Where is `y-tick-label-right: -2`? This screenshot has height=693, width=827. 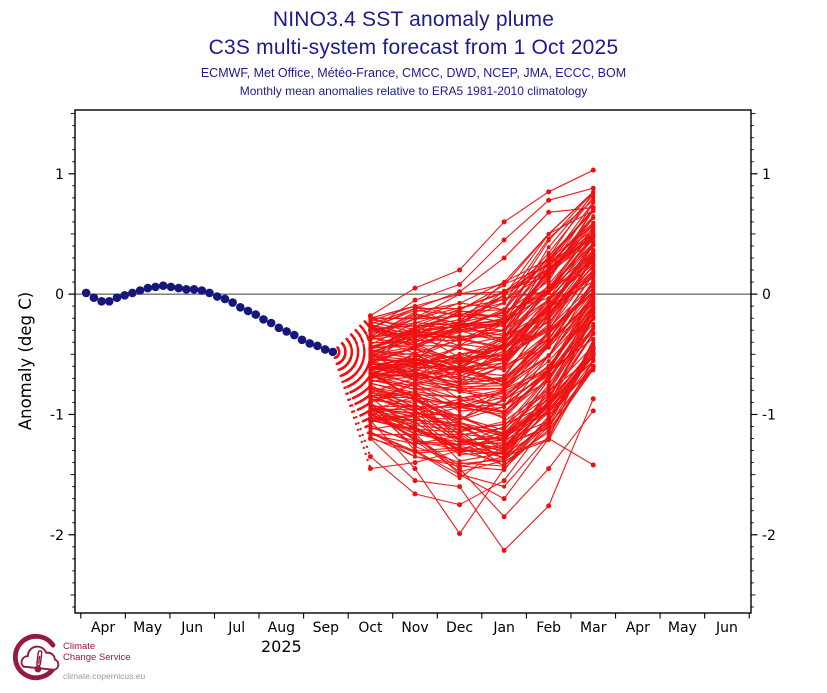 y-tick-label-right: -2 is located at coordinates (769, 536).